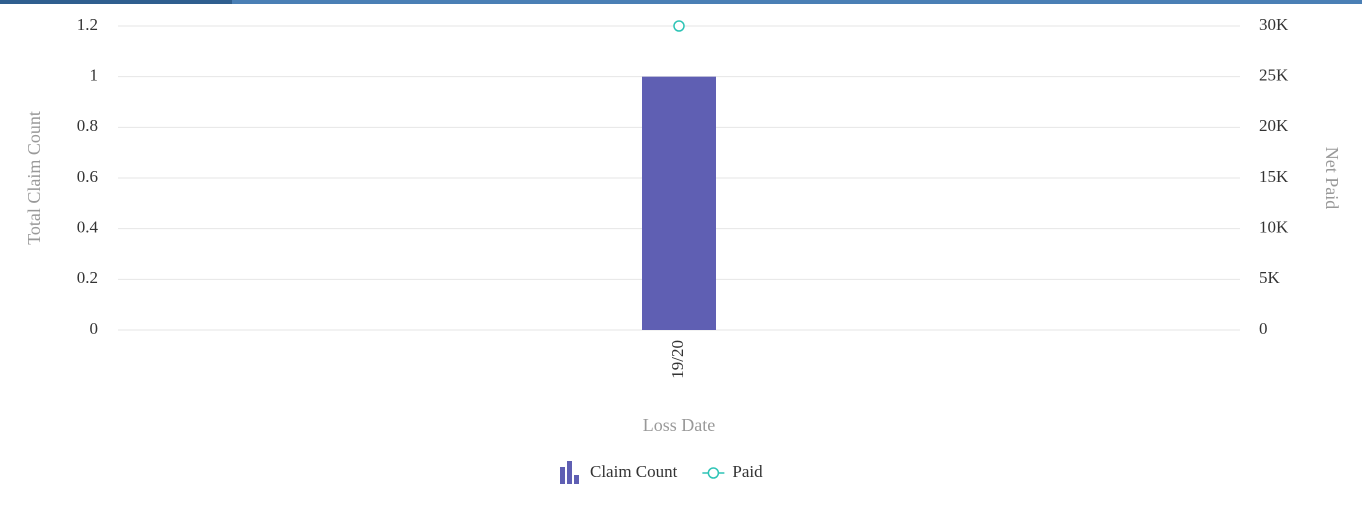 The height and width of the screenshot is (515, 1362). What do you see at coordinates (87, 24) in the screenshot?
I see `y-tick-label: 1.2` at bounding box center [87, 24].